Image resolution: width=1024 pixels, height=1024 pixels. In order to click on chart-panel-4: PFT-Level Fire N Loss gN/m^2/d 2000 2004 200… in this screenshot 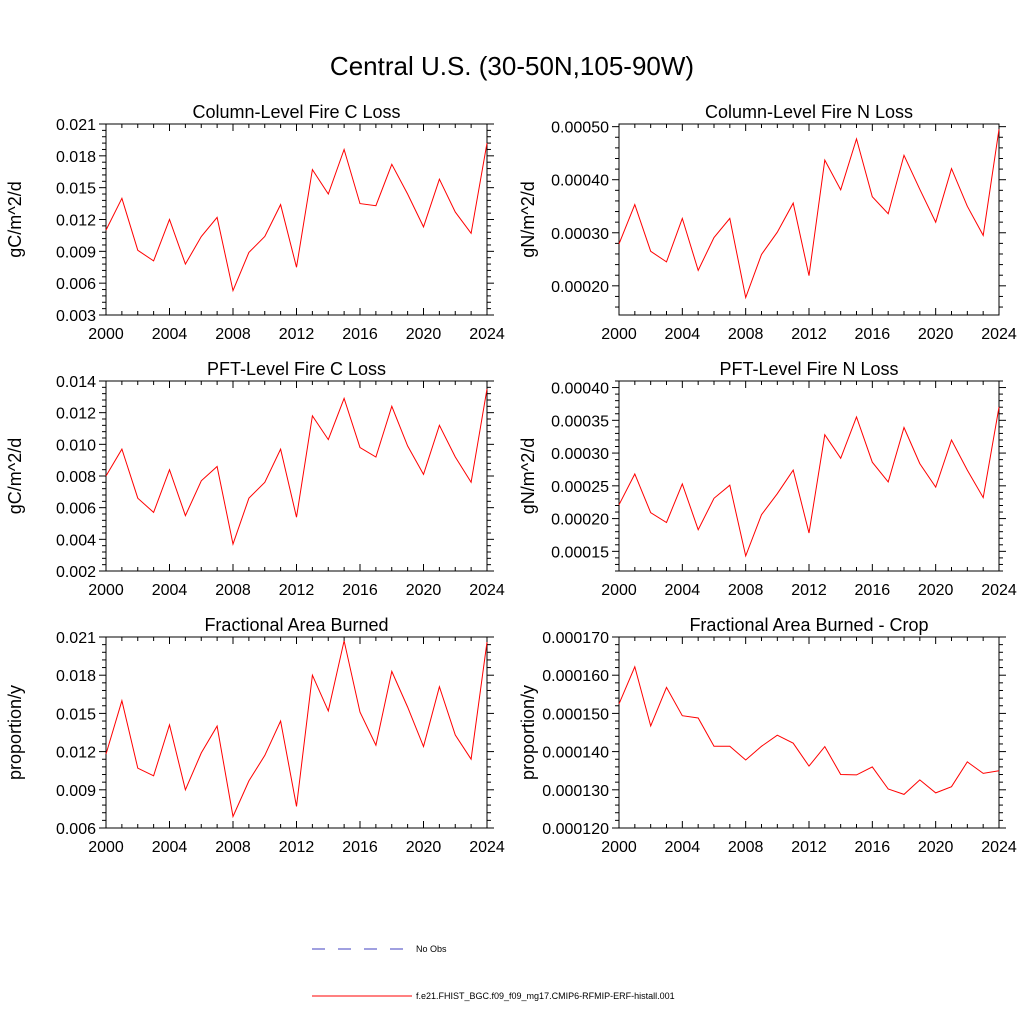, I will do `click(767, 479)`.